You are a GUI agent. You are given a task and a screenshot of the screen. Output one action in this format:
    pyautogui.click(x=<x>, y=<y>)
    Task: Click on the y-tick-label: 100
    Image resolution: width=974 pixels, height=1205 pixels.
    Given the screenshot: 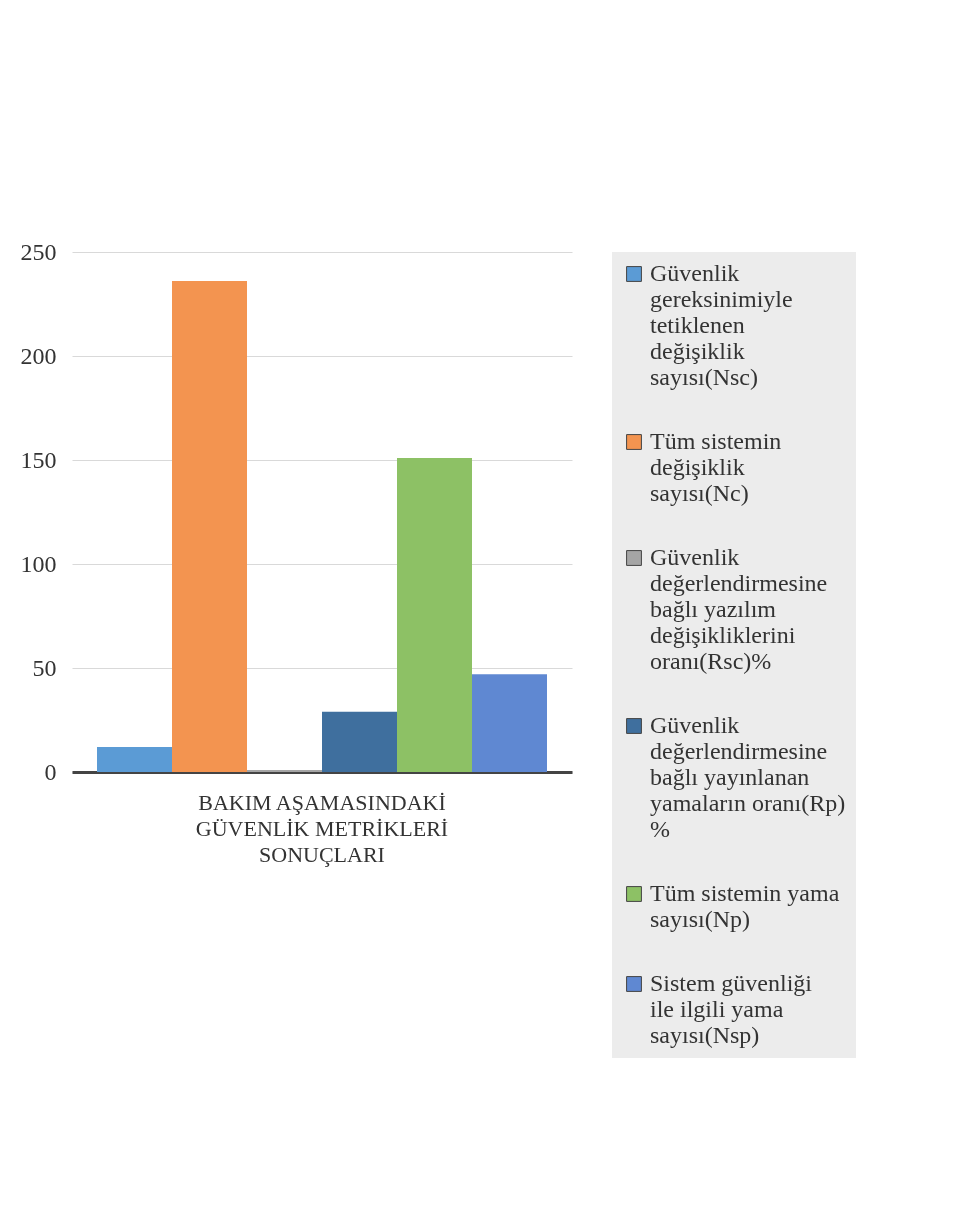 What is the action you would take?
    pyautogui.click(x=38, y=563)
    